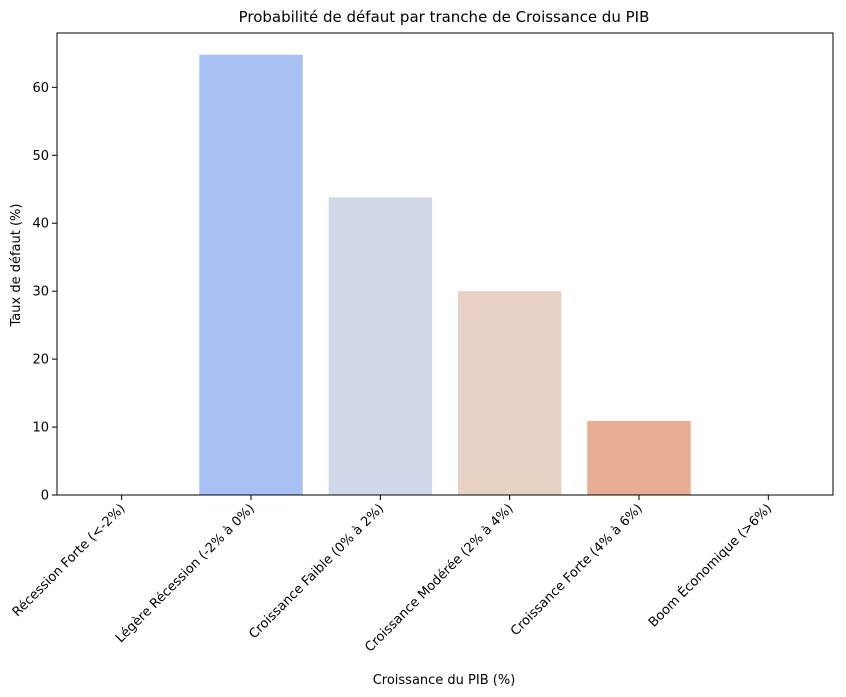  I want to click on y-tick-label: 50, so click(40, 156).